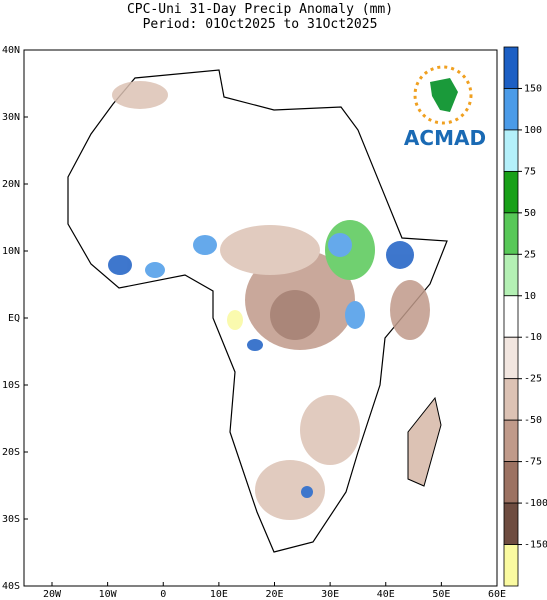 This screenshot has height=600, width=547. Describe the element at coordinates (530, 254) in the screenshot. I see `colorbar-label: 25` at that location.